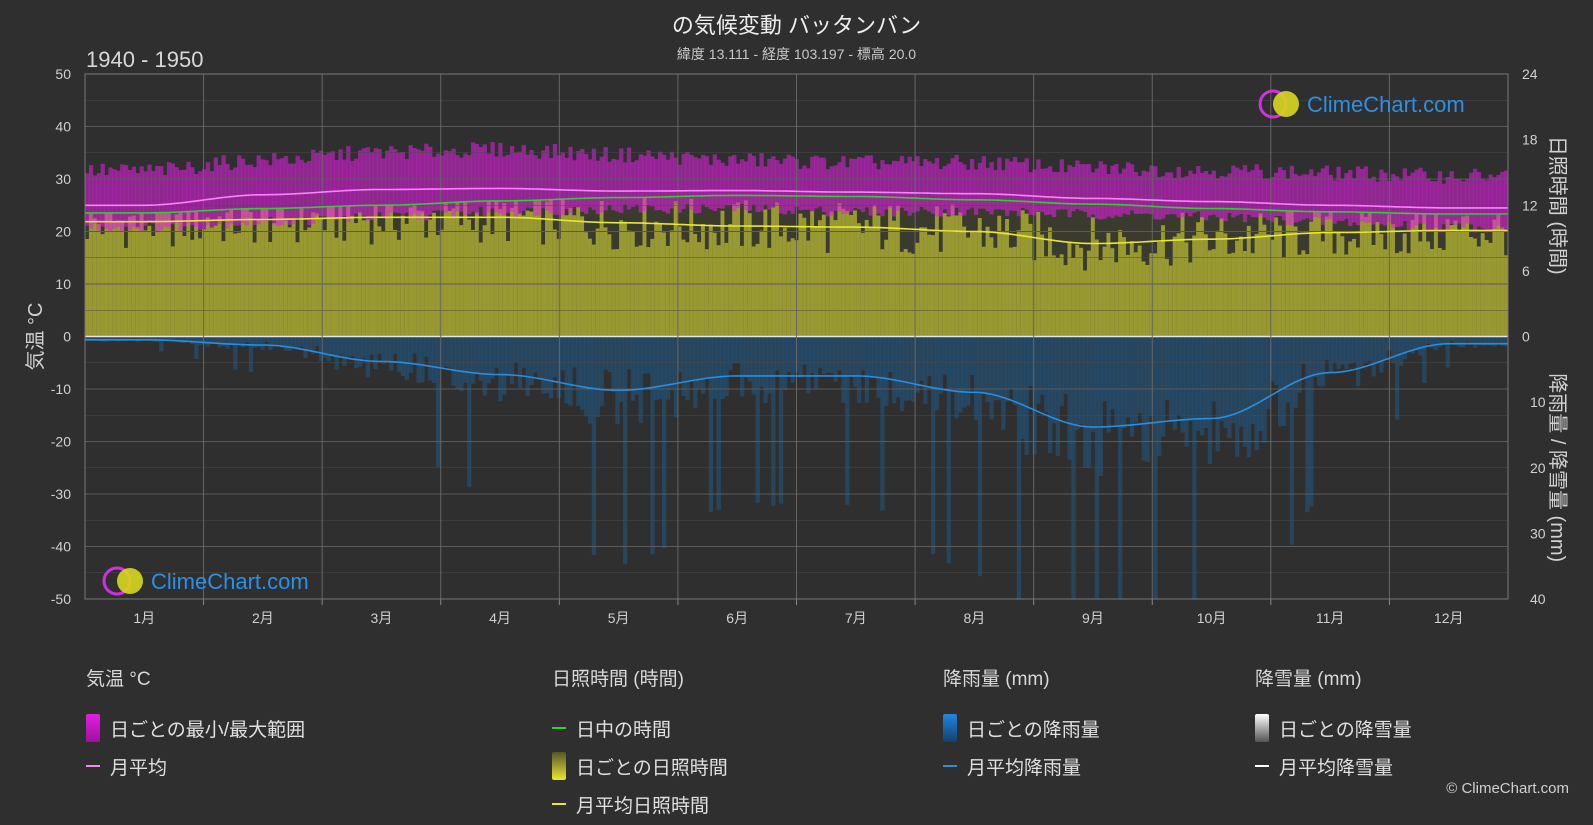  What do you see at coordinates (1212, 618) in the screenshot?
I see `month-label: 10月` at bounding box center [1212, 618].